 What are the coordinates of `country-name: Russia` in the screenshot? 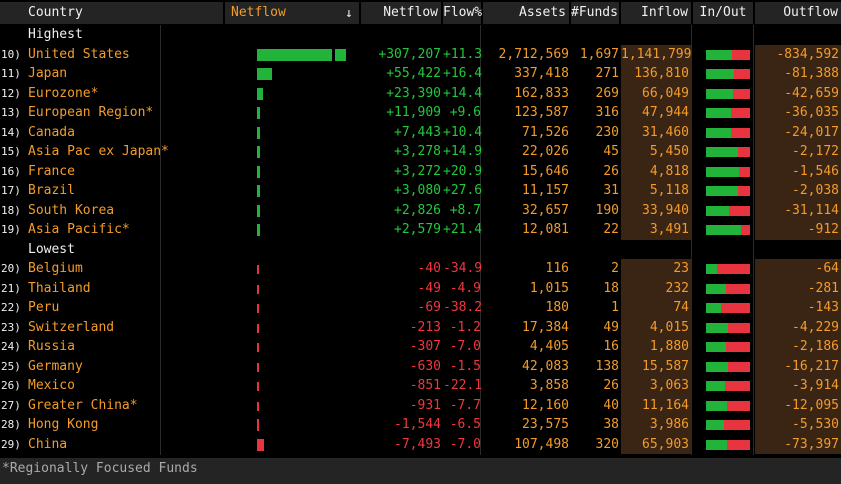 It's located at (51, 346).